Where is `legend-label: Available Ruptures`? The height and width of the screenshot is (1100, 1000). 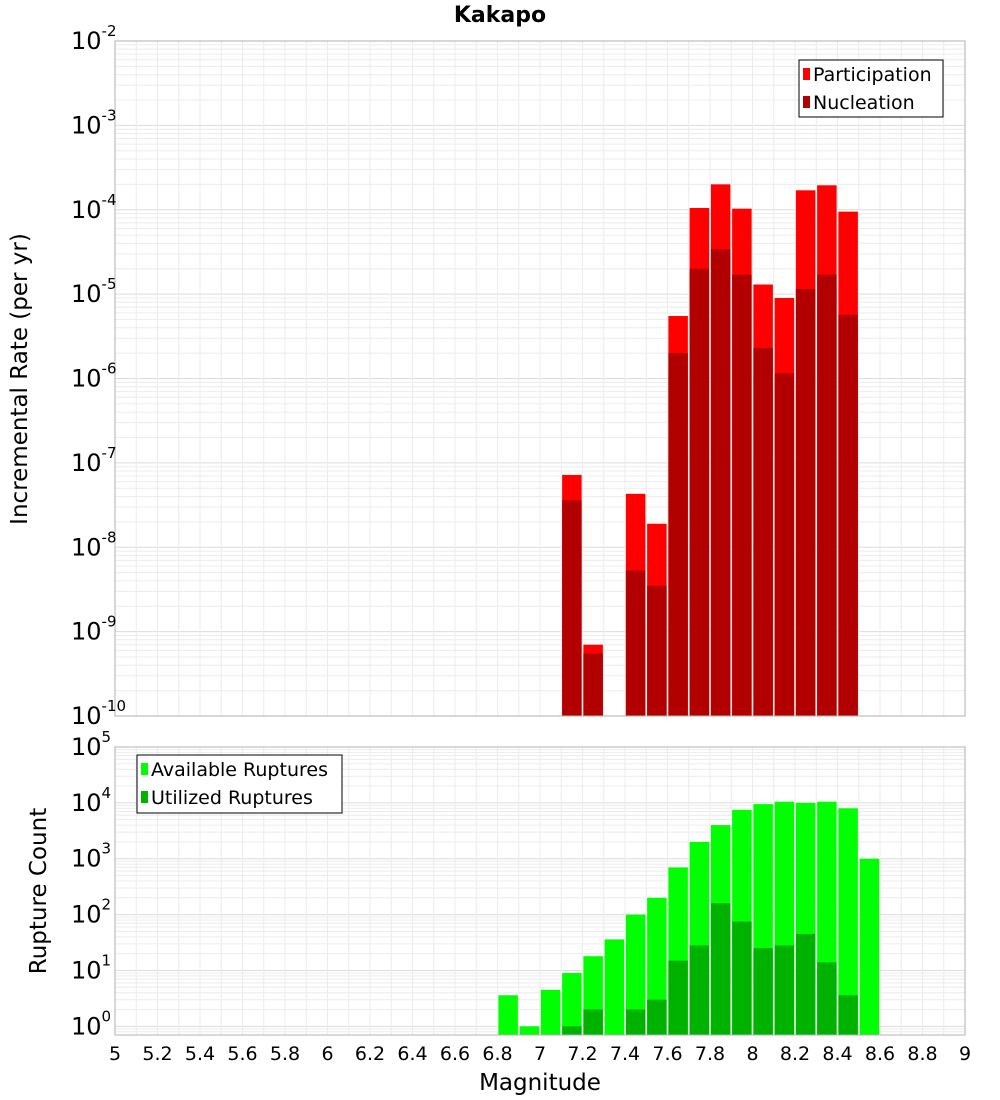 legend-label: Available Ruptures is located at coordinates (239, 770).